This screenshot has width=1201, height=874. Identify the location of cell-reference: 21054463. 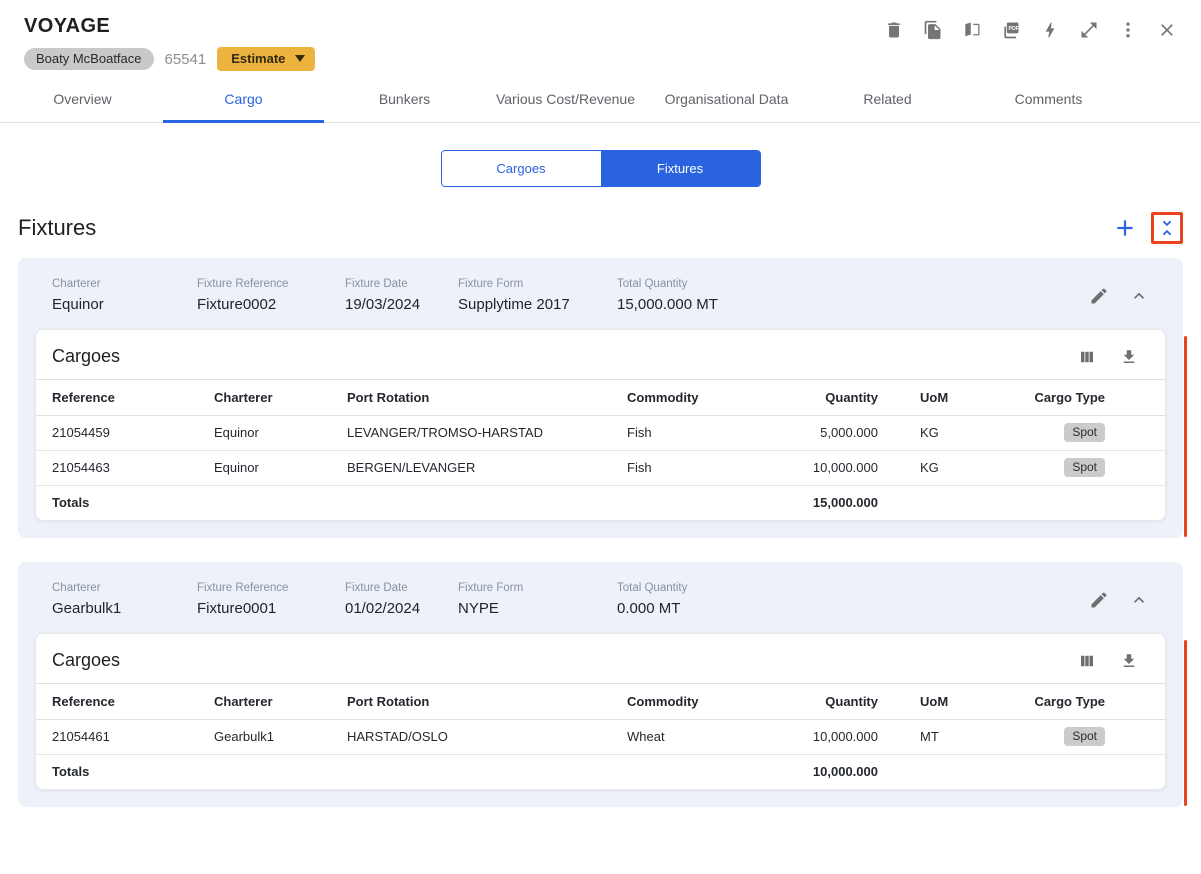
(117, 468).